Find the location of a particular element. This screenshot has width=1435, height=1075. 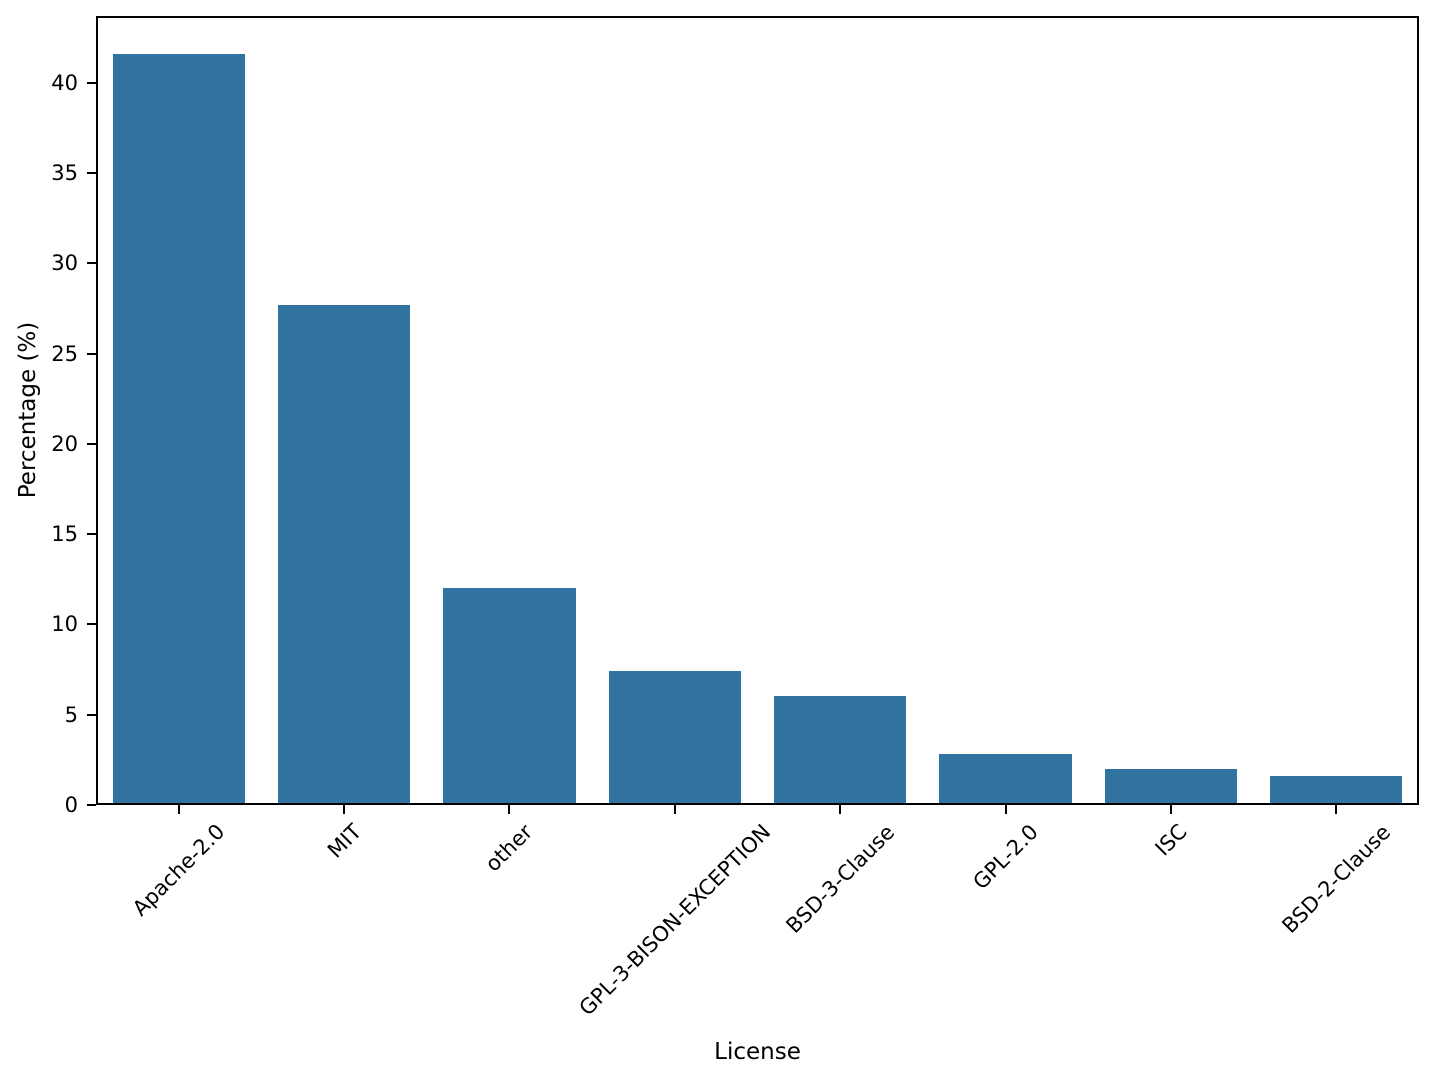

bar-mit is located at coordinates (344, 553).